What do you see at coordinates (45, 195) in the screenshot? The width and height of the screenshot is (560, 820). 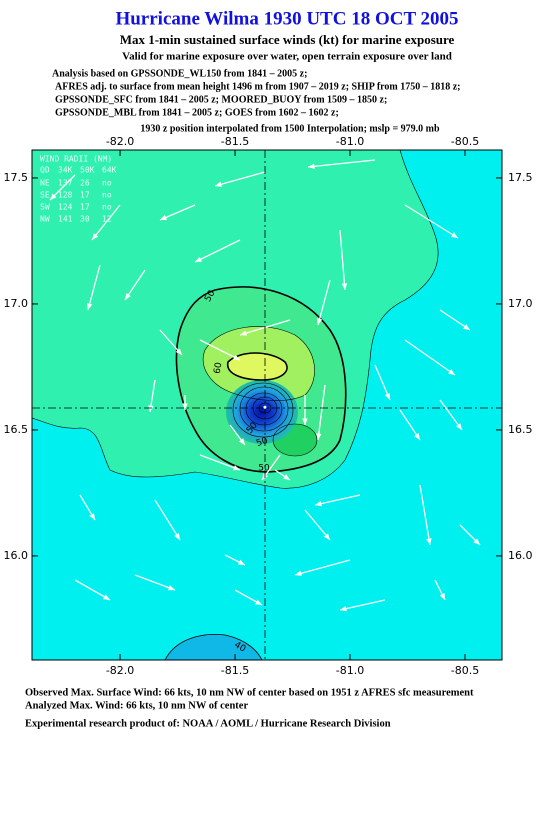 I see `radii-cell: SE` at bounding box center [45, 195].